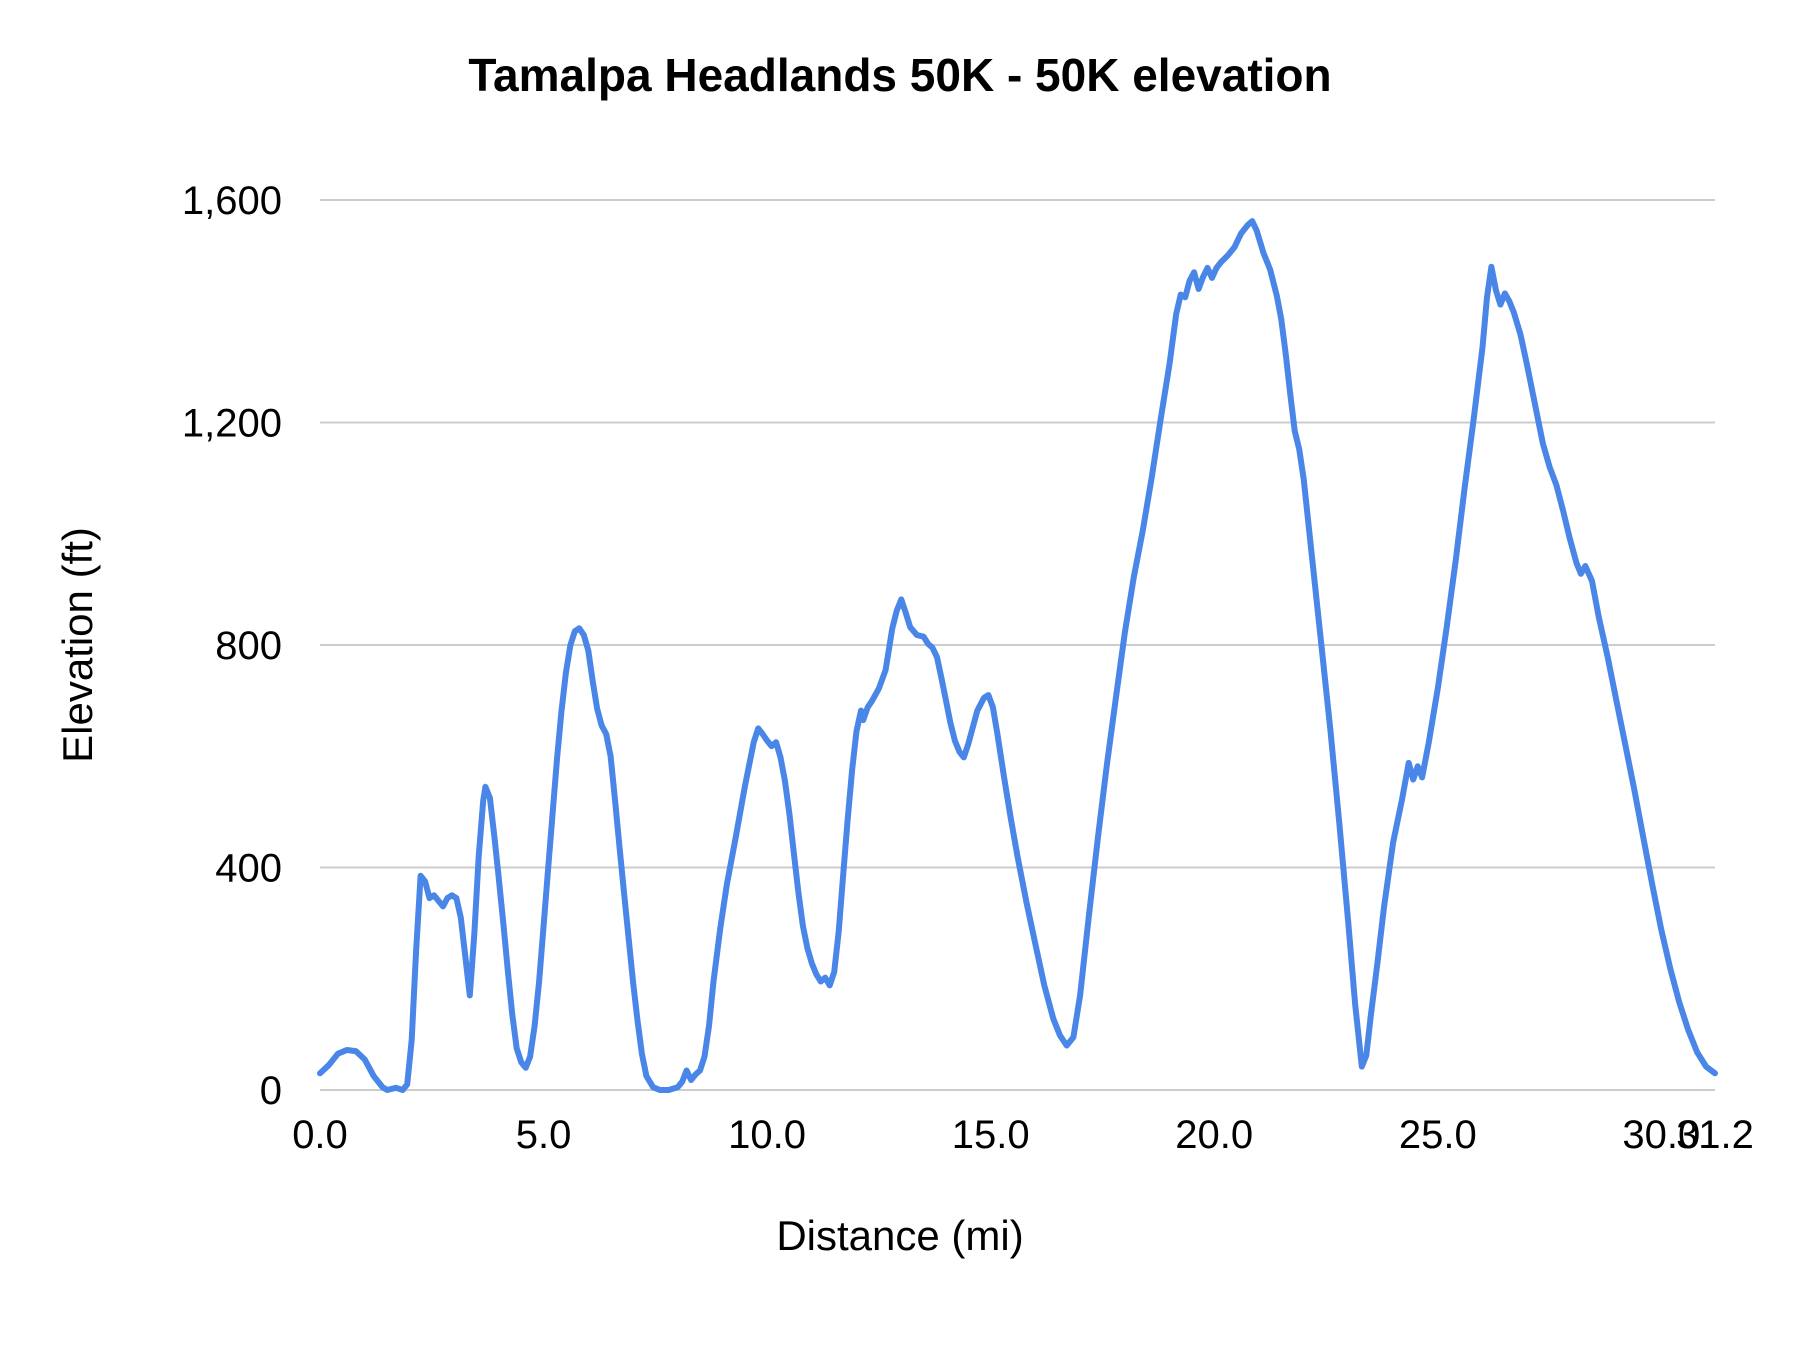  What do you see at coordinates (320, 1135) in the screenshot?
I see `x-tick-label: 0.0` at bounding box center [320, 1135].